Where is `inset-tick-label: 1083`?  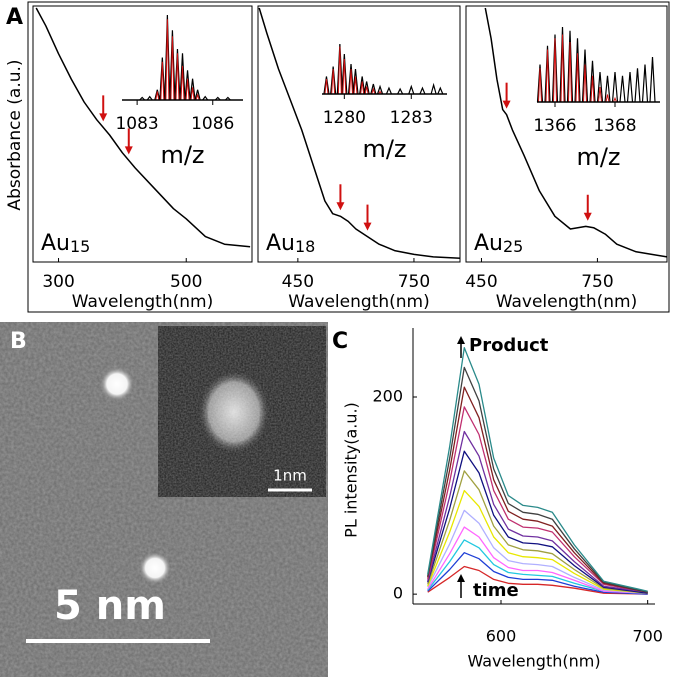 inset-tick-label: 1083 is located at coordinates (136, 124).